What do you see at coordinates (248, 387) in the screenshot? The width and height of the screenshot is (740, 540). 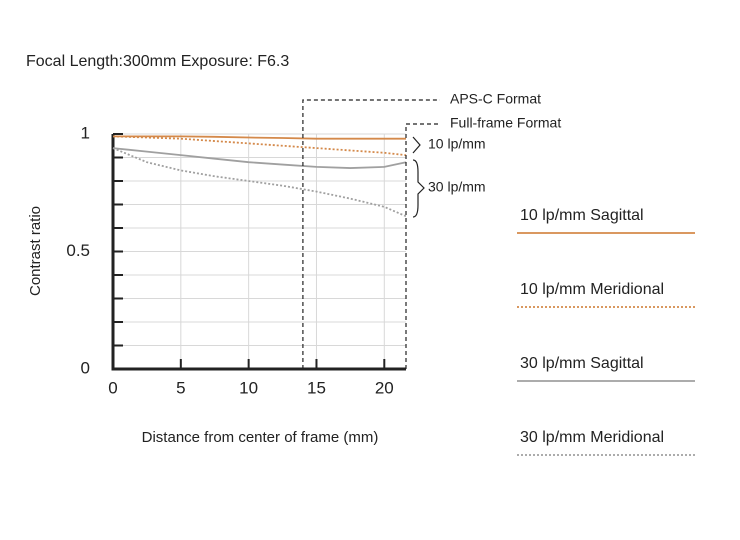 I see `x-tick-label: 10` at bounding box center [248, 387].